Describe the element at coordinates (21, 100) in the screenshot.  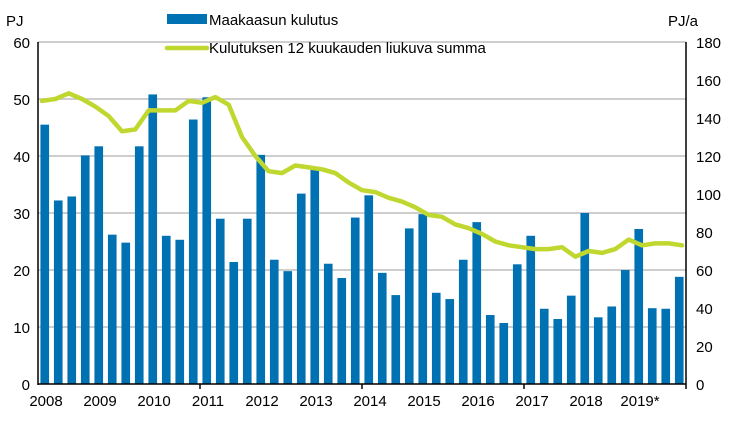
I see `left-tick-label: 50` at that location.